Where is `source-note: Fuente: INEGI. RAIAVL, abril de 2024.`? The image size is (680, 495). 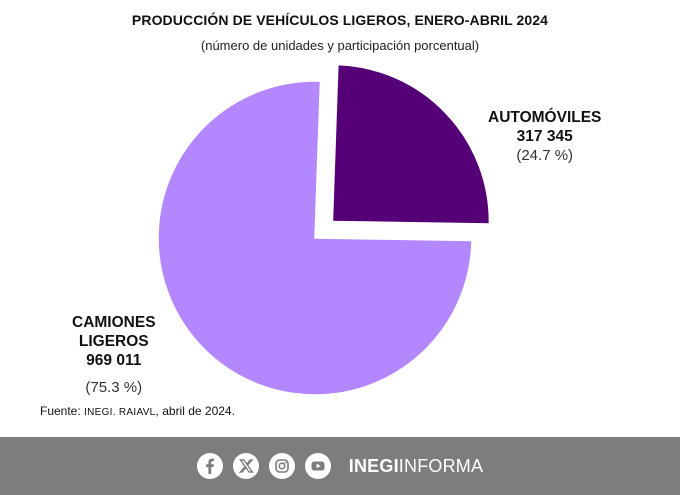
source-note: Fuente: INEGI. RAIAVL, abril de 2024. is located at coordinates (137, 411).